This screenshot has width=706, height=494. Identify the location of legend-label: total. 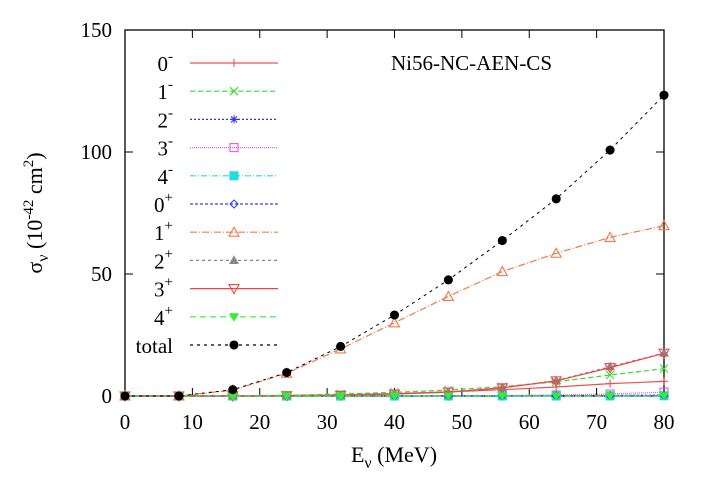
(154, 346).